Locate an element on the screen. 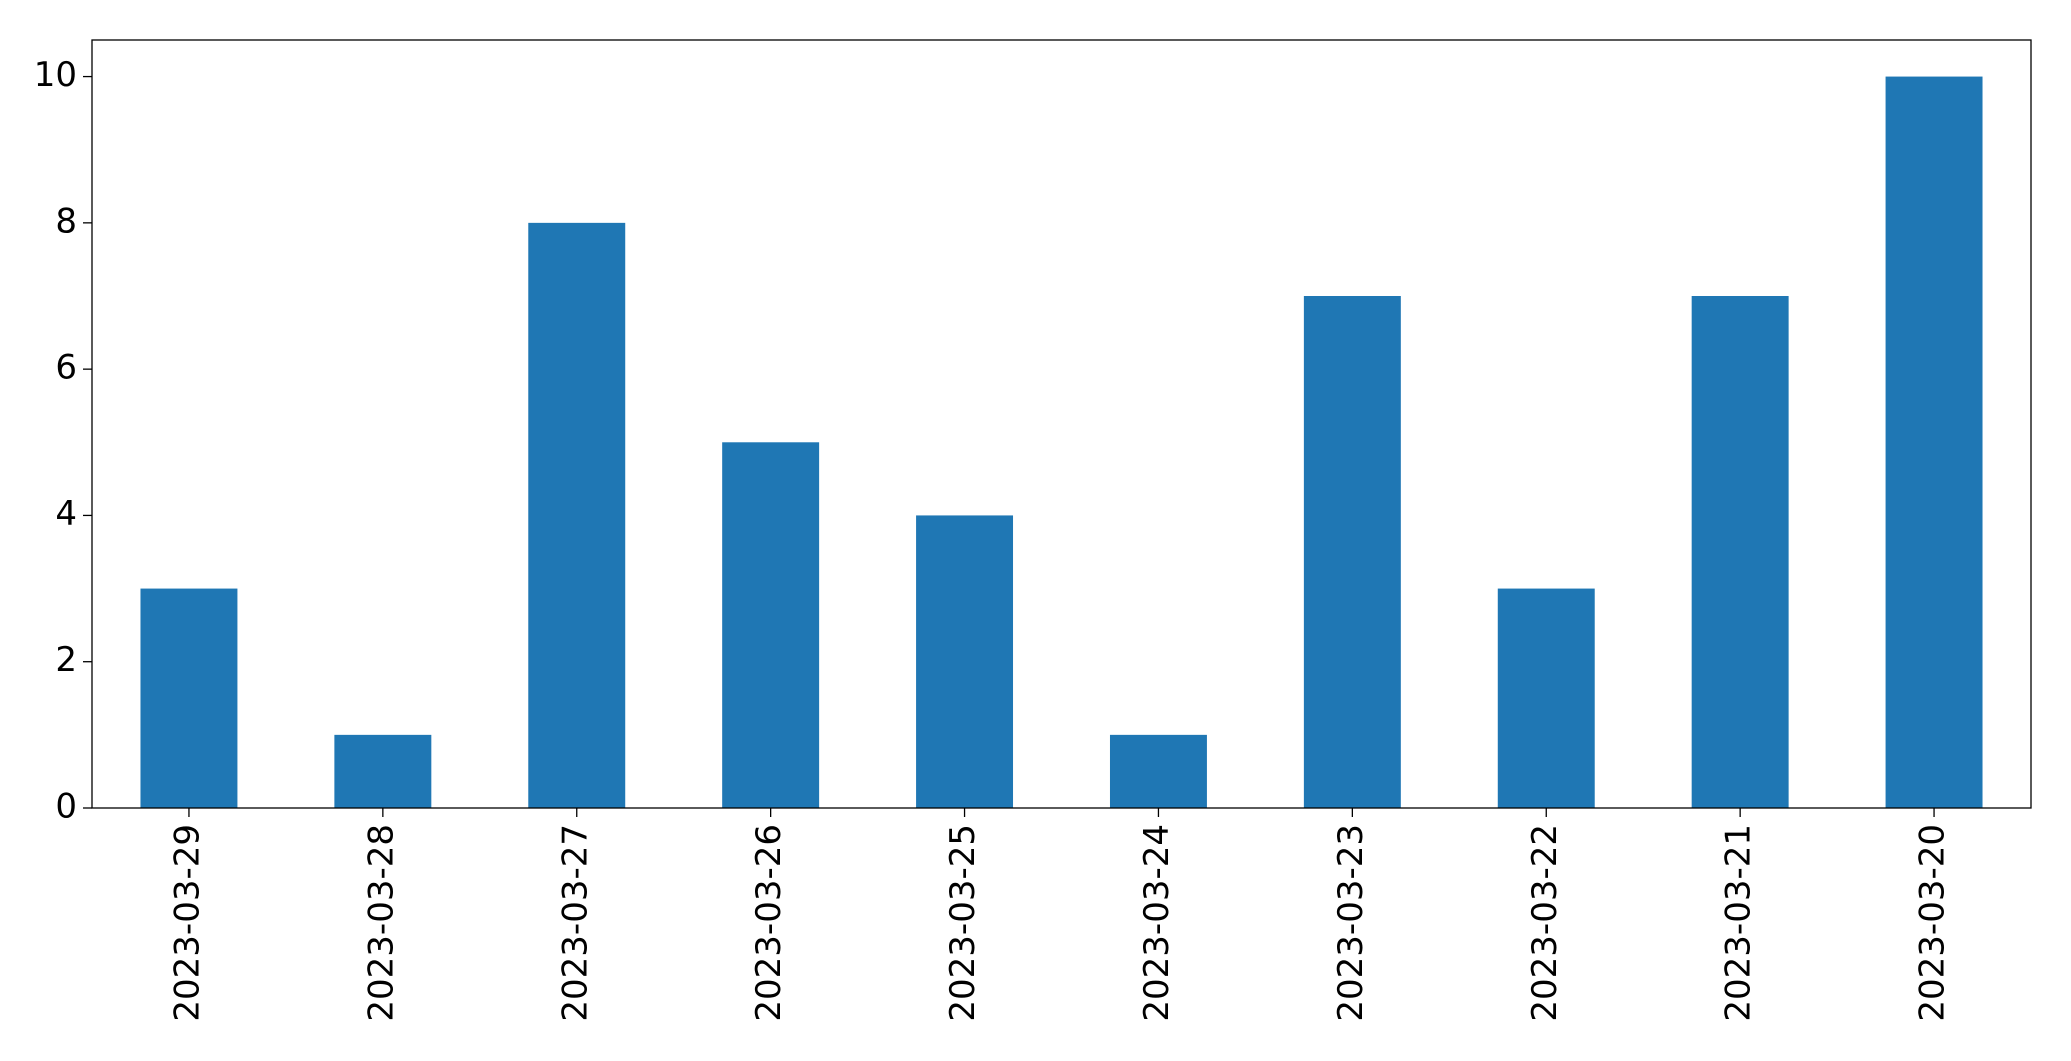  y-tick-label: 4 is located at coordinates (66, 514).